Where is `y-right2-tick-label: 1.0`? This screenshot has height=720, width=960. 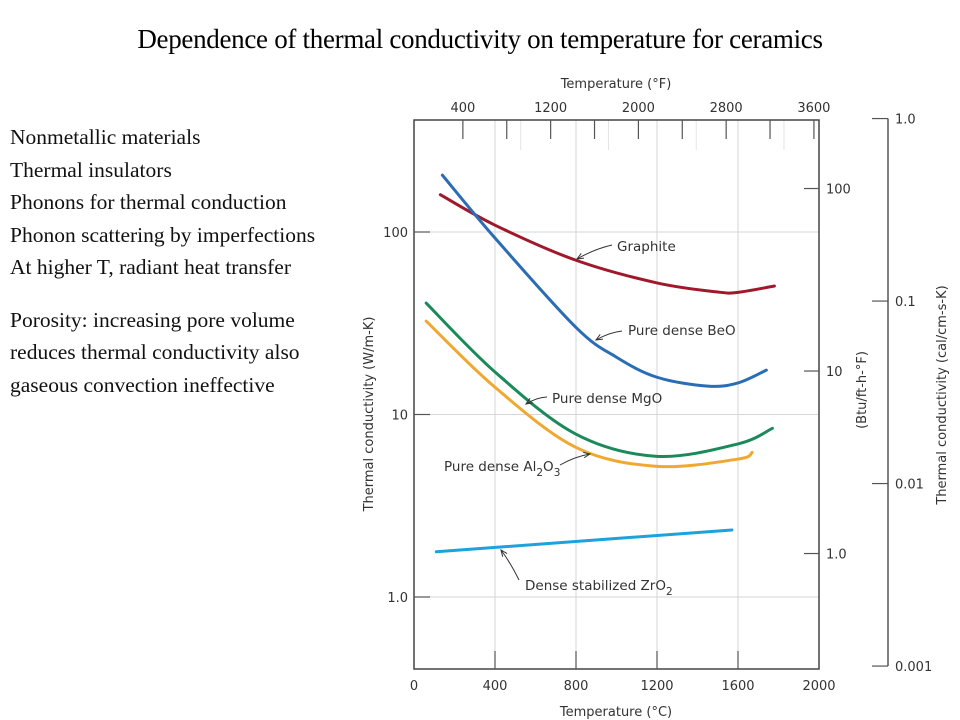
y-right2-tick-label: 1.0 is located at coordinates (905, 120).